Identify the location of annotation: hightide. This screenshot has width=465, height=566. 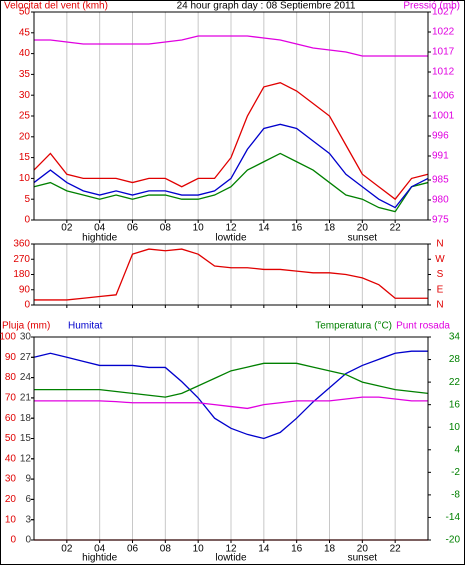
(99, 558).